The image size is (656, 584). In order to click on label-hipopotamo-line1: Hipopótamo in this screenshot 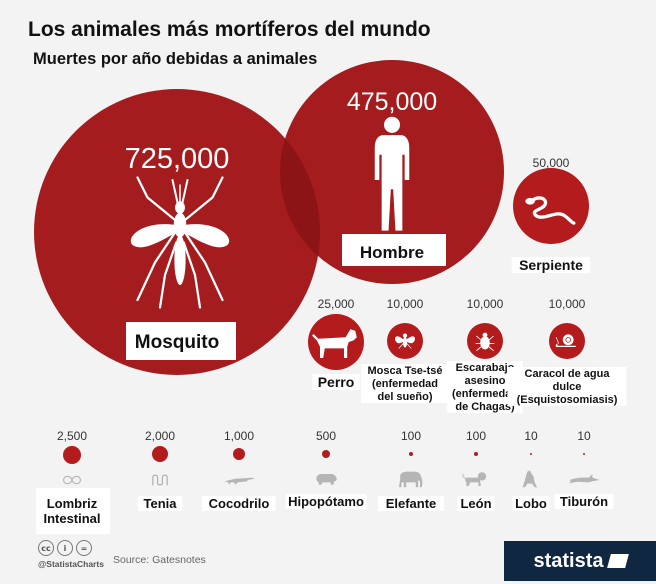, I will do `click(326, 501)`.